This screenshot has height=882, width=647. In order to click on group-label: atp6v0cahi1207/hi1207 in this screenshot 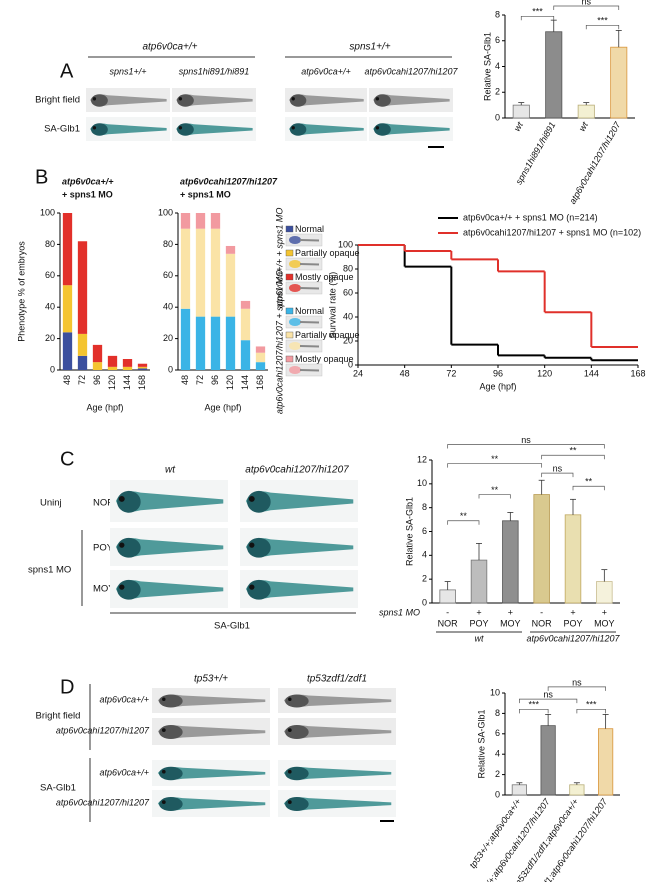, I will do `click(573, 638)`.